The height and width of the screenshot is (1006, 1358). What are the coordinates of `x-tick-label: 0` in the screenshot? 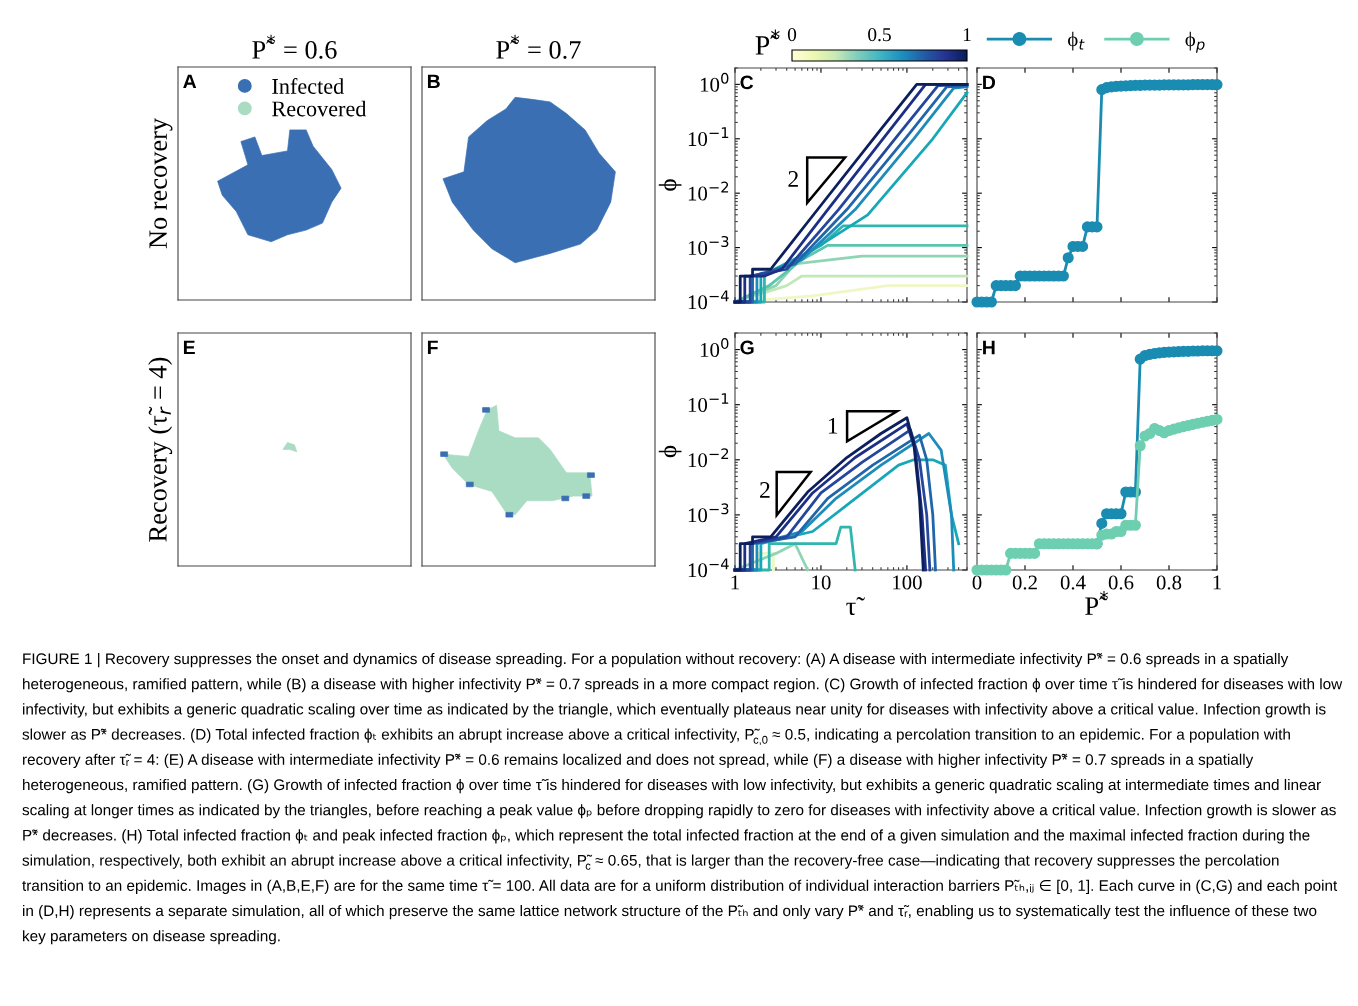 It's located at (977, 582).